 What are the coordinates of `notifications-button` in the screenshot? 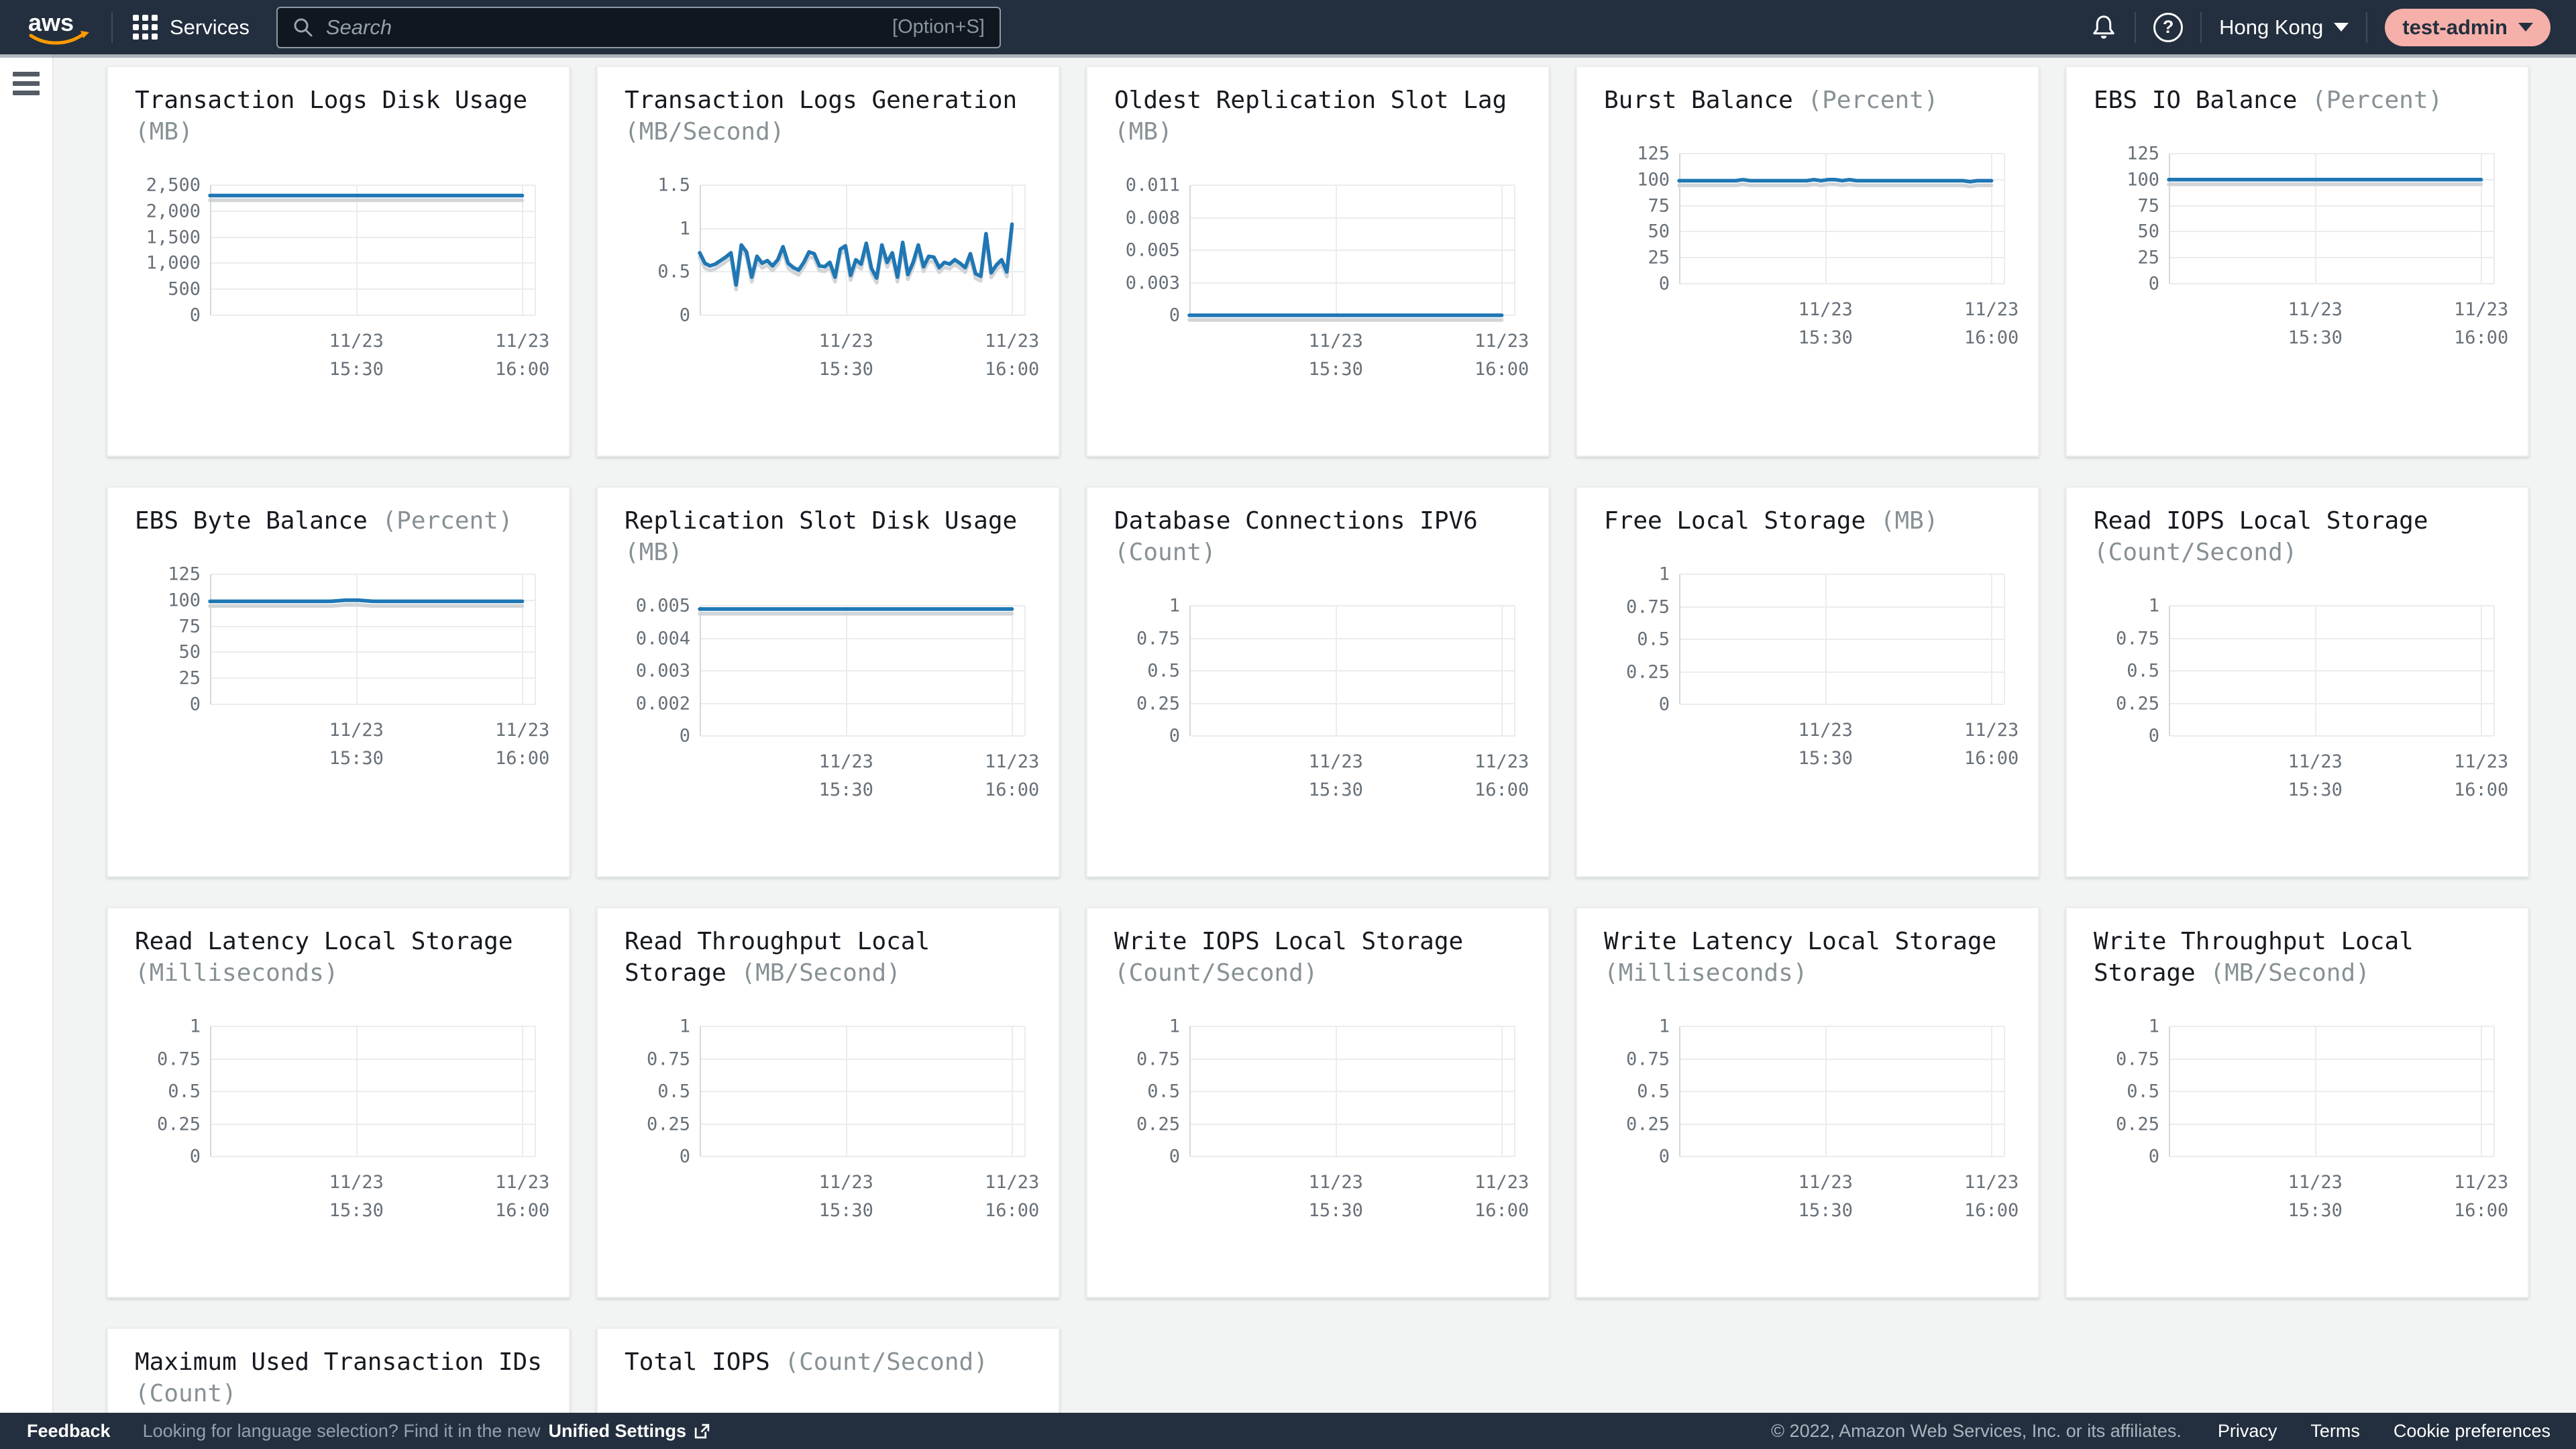 It's located at (2103, 27).